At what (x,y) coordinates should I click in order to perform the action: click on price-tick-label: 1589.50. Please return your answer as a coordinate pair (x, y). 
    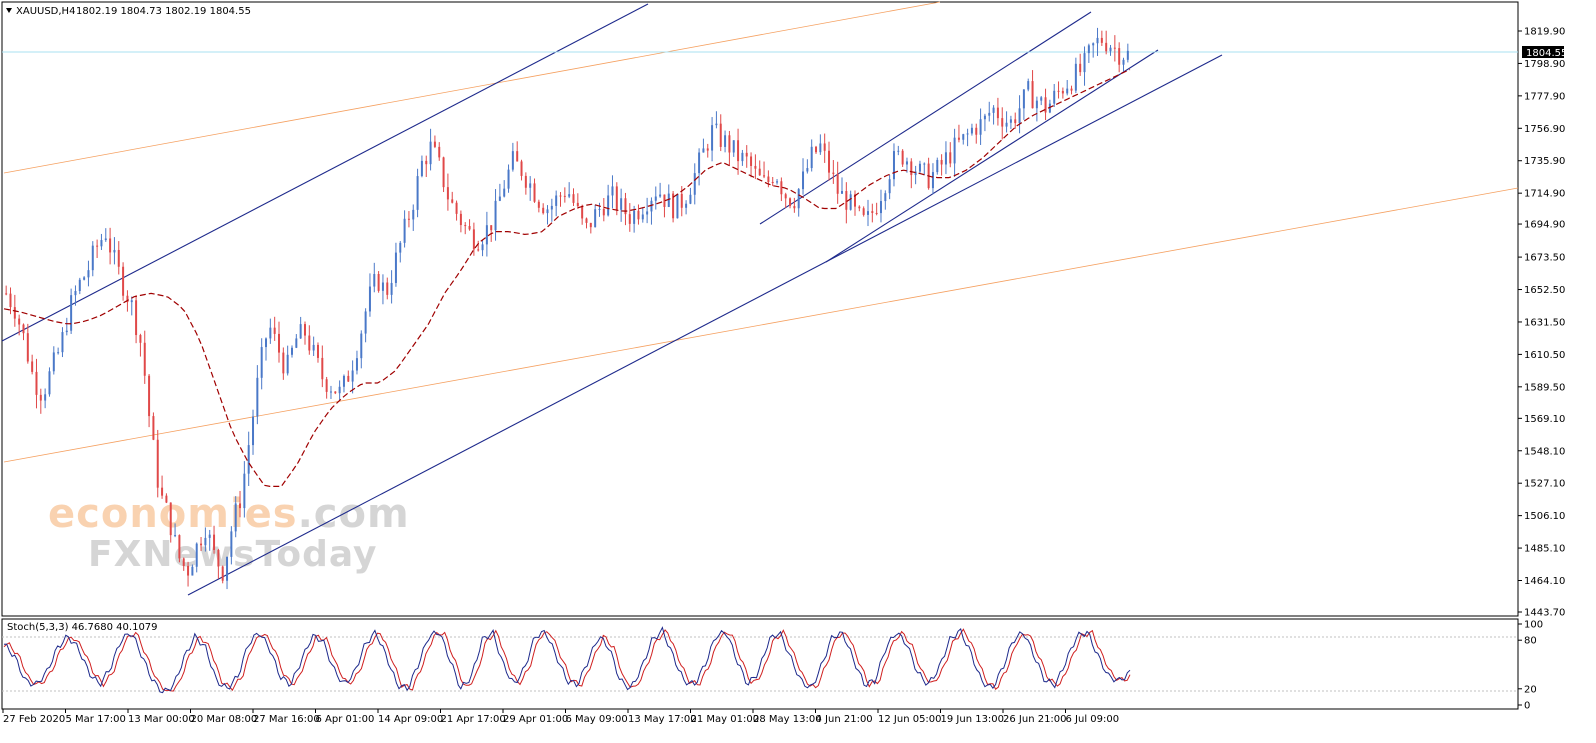
    Looking at the image, I should click on (1544, 387).